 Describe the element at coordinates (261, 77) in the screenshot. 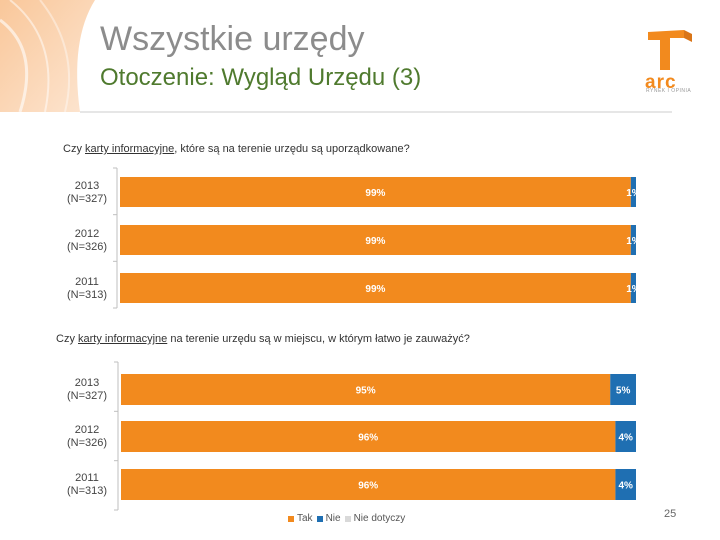

I see `page-subtitle: Otoczenie: Wygląd Urzędu (3)` at that location.